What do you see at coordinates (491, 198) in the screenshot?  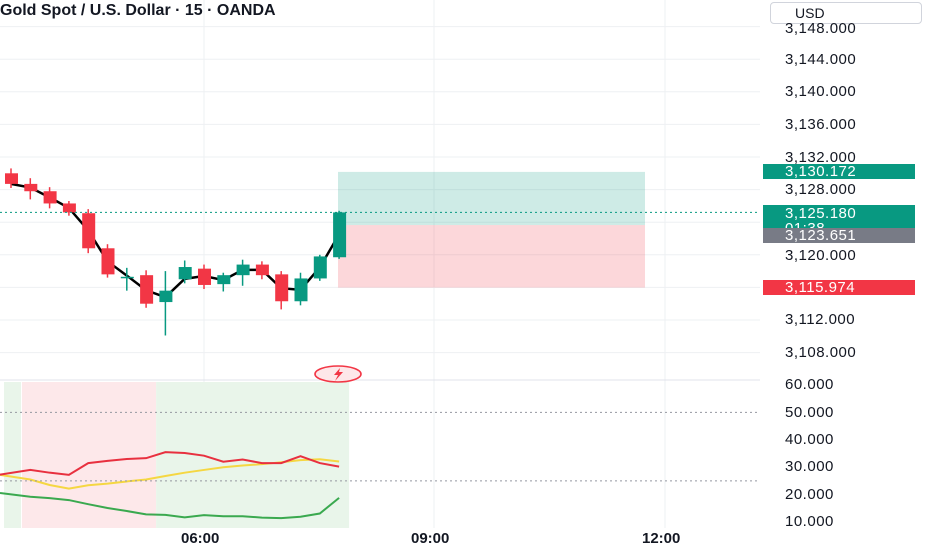 I see `profit-zone` at bounding box center [491, 198].